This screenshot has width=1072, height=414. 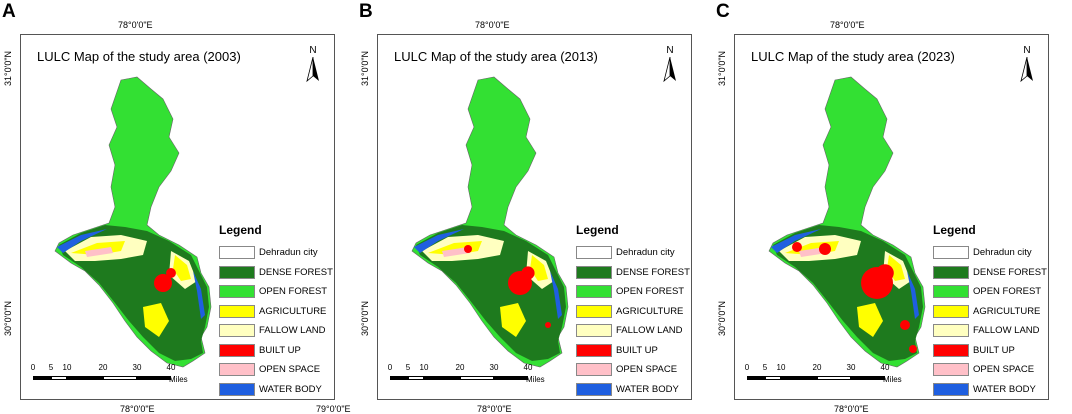 What do you see at coordinates (722, 68) in the screenshot?
I see `latitude-label-top: 31°0'0"N` at bounding box center [722, 68].